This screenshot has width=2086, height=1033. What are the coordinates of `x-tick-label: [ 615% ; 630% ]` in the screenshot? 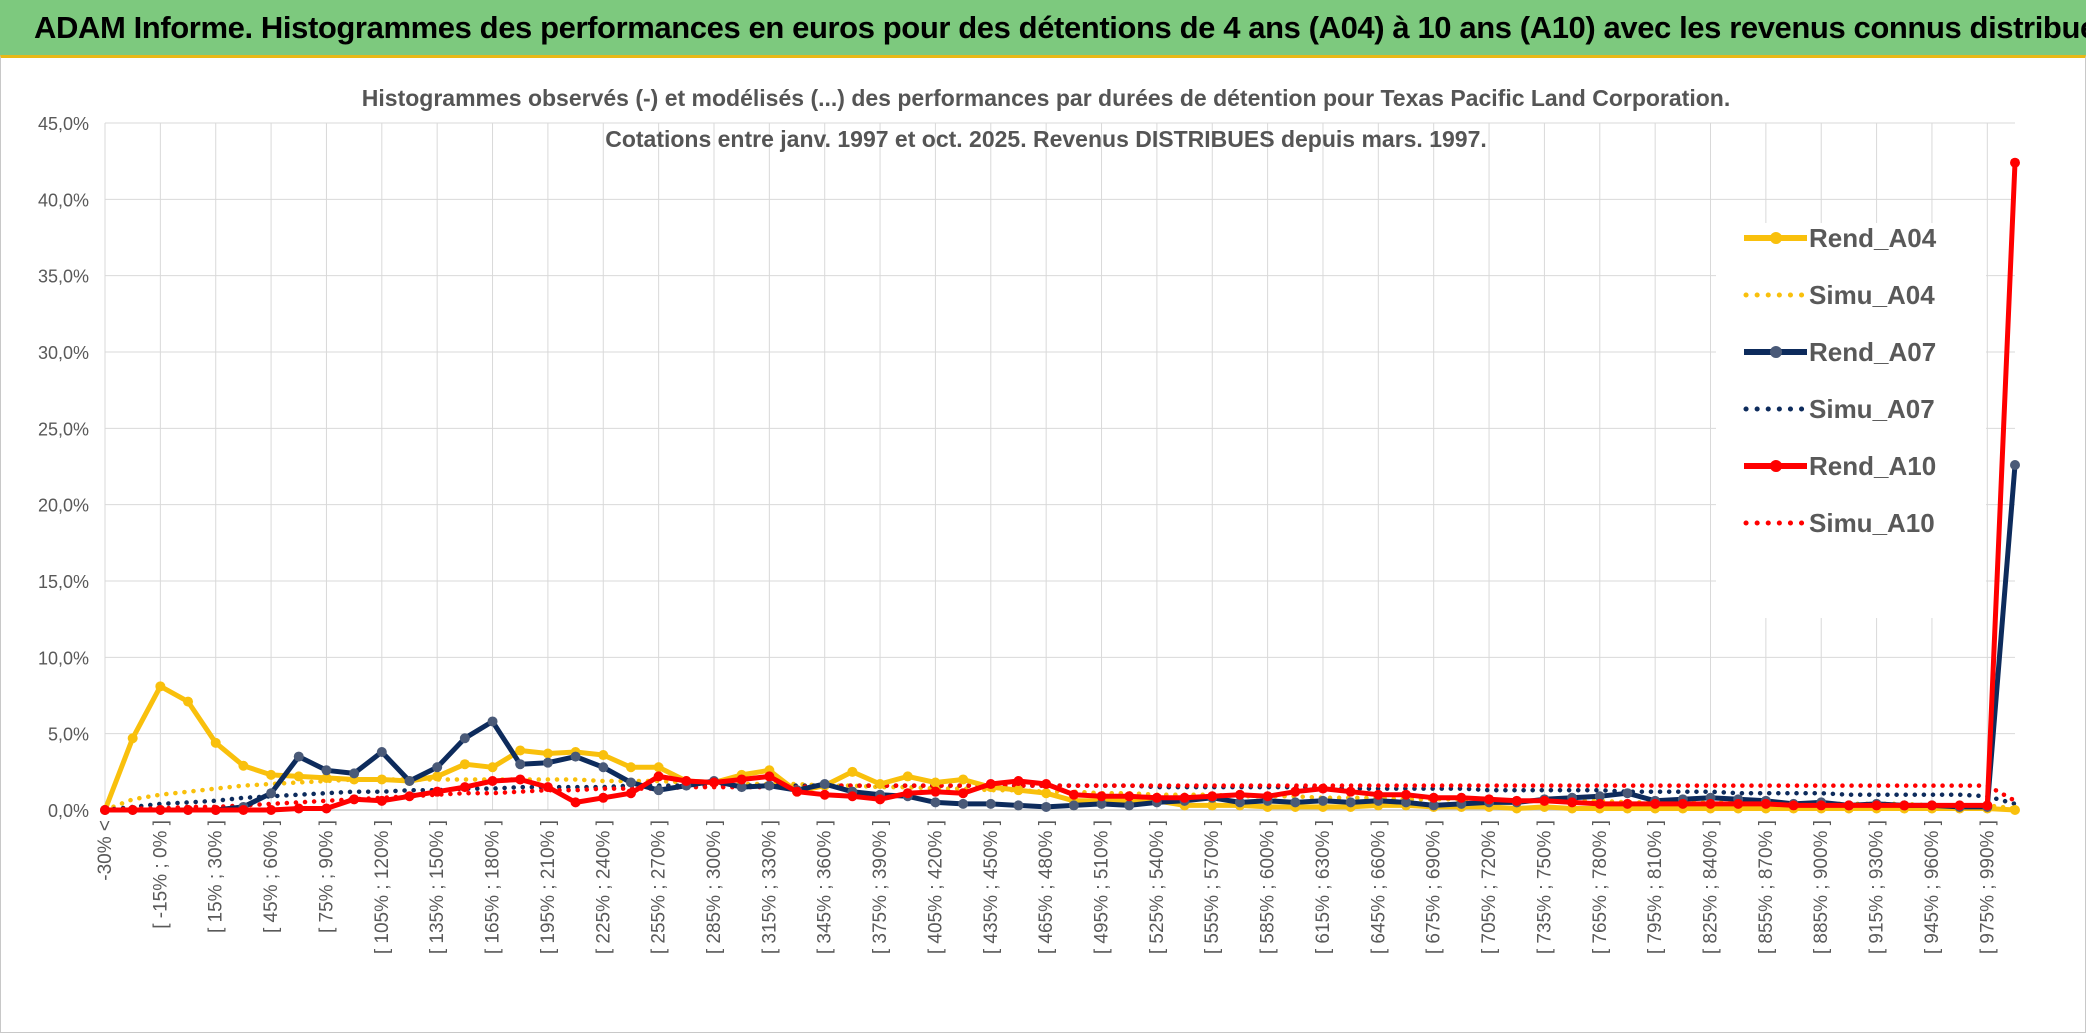 It's located at (1323, 887).